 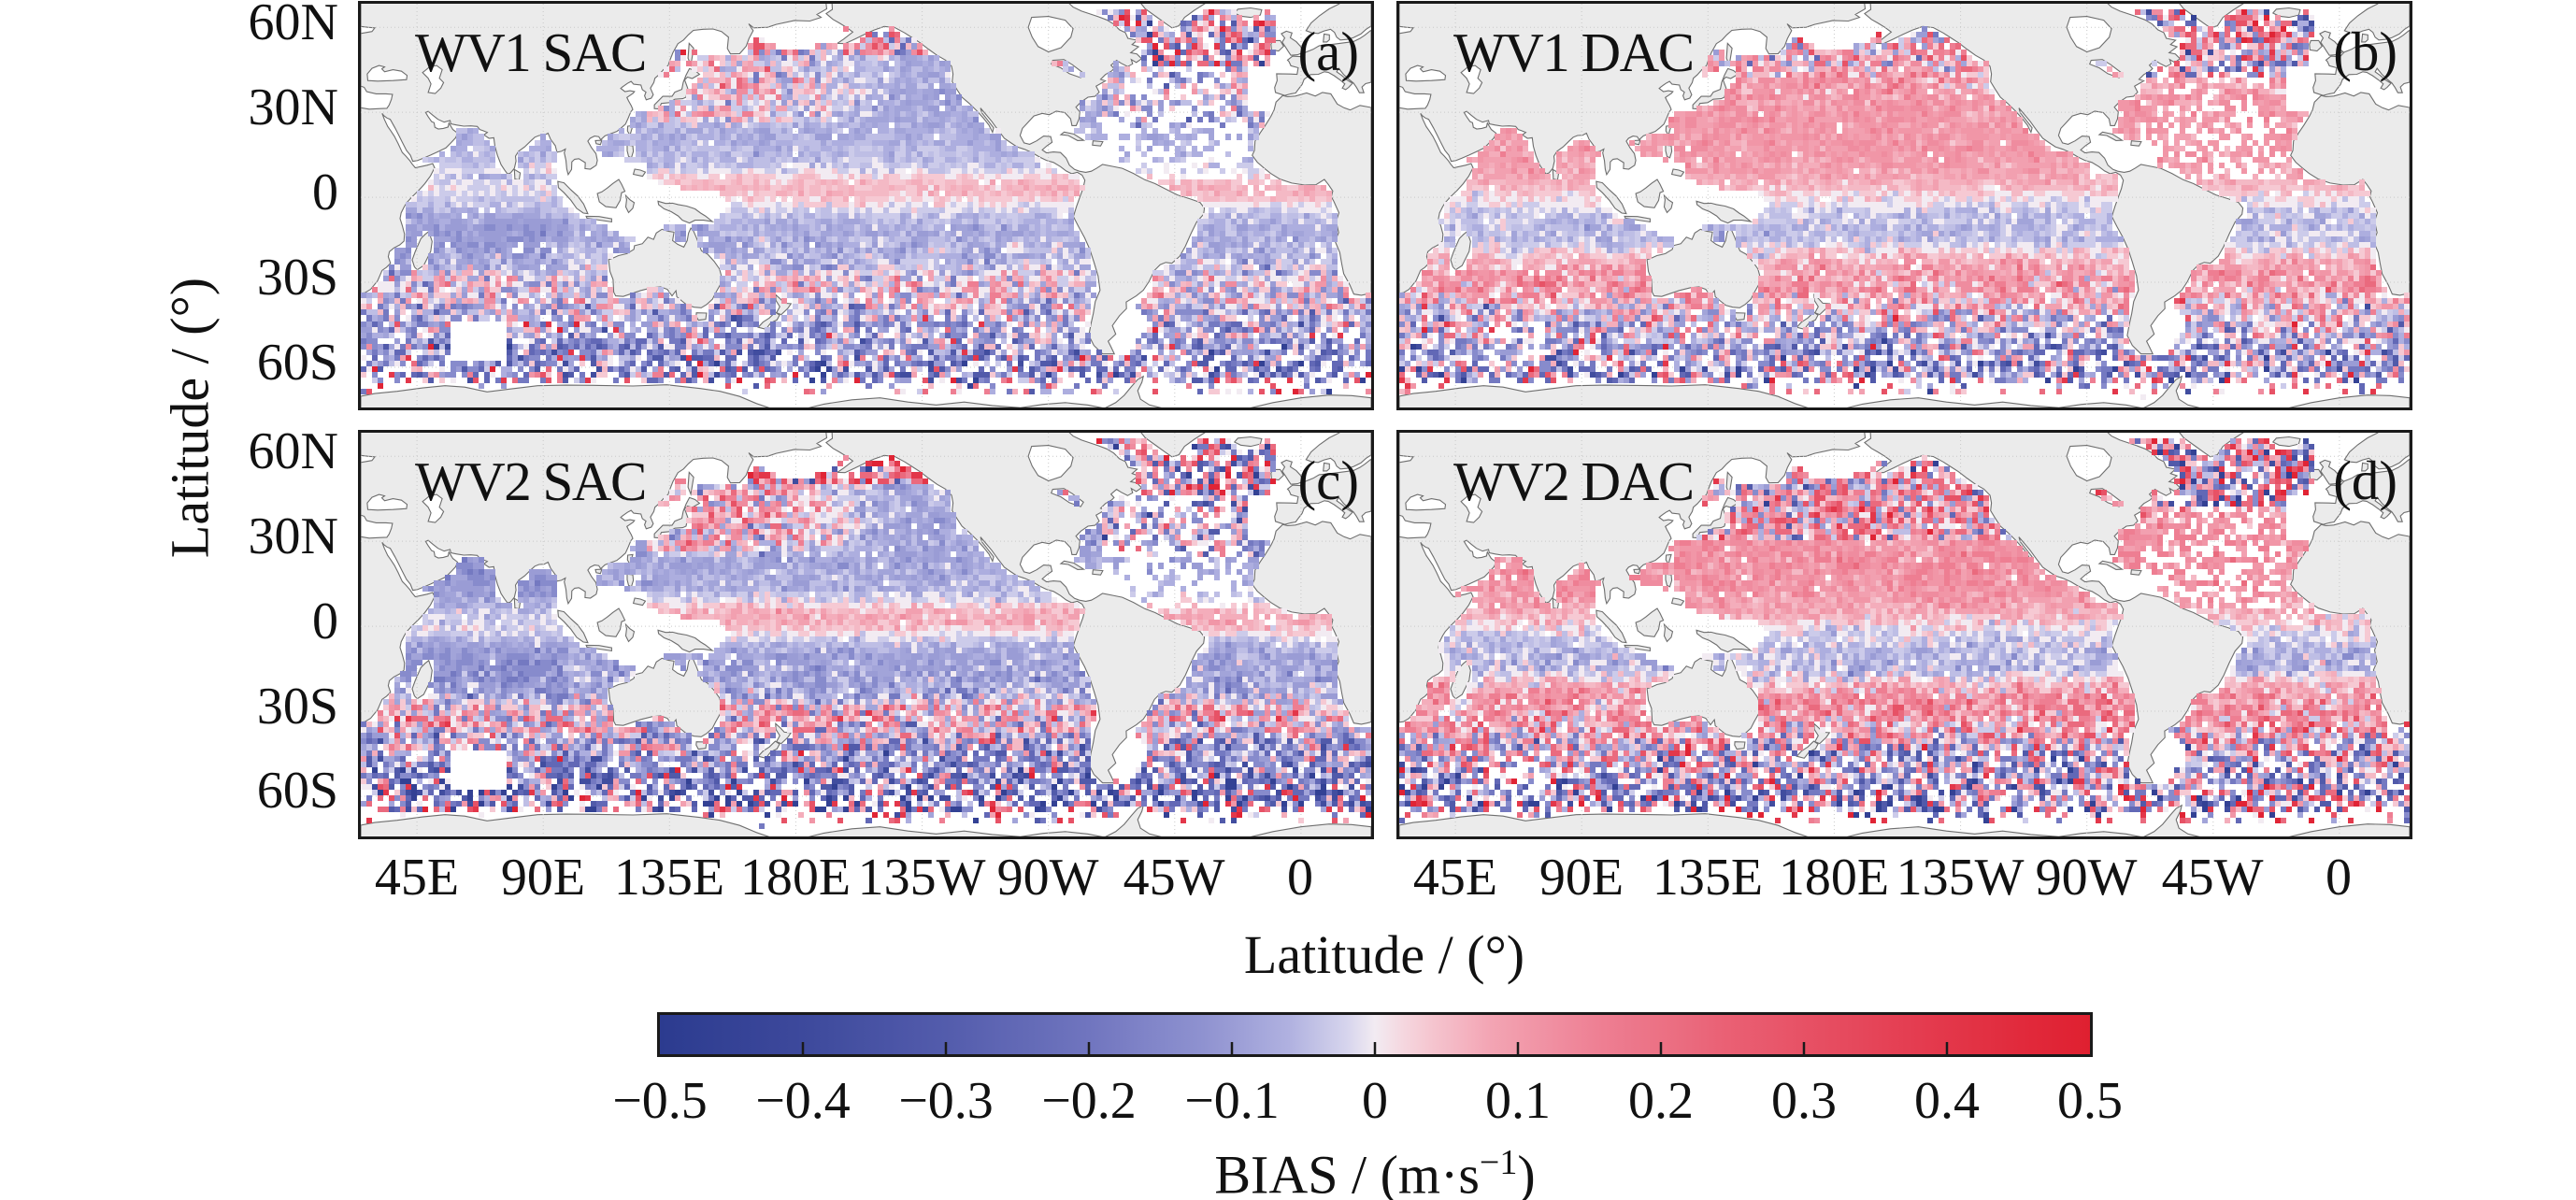 I want to click on svg-text: (b), so click(x=2365, y=51).